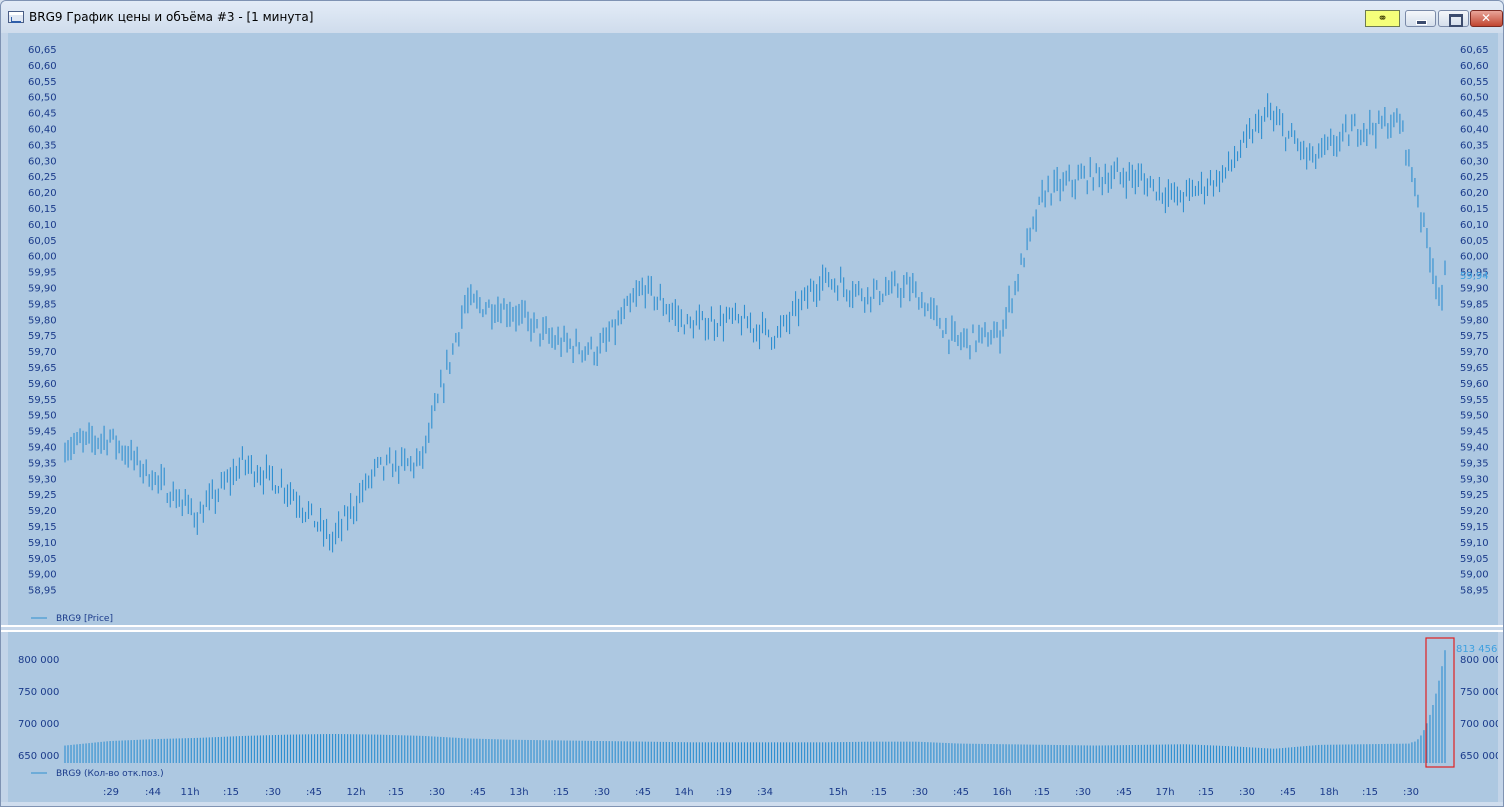 The image size is (1504, 807). I want to click on time-axis-label: :30, so click(1411, 792).